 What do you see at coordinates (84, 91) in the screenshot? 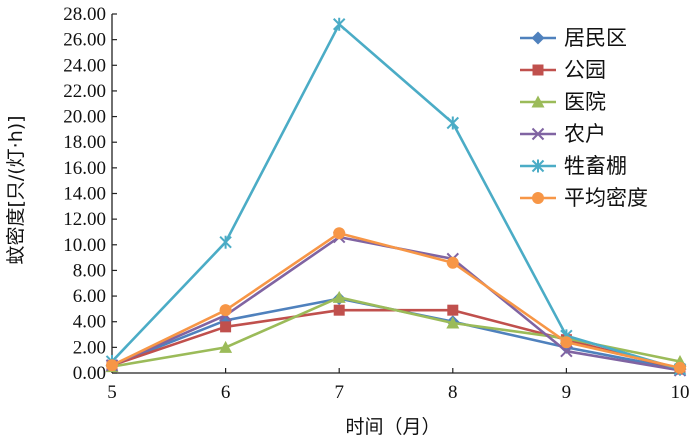
I see `y-tick-label: 22.00` at bounding box center [84, 91].